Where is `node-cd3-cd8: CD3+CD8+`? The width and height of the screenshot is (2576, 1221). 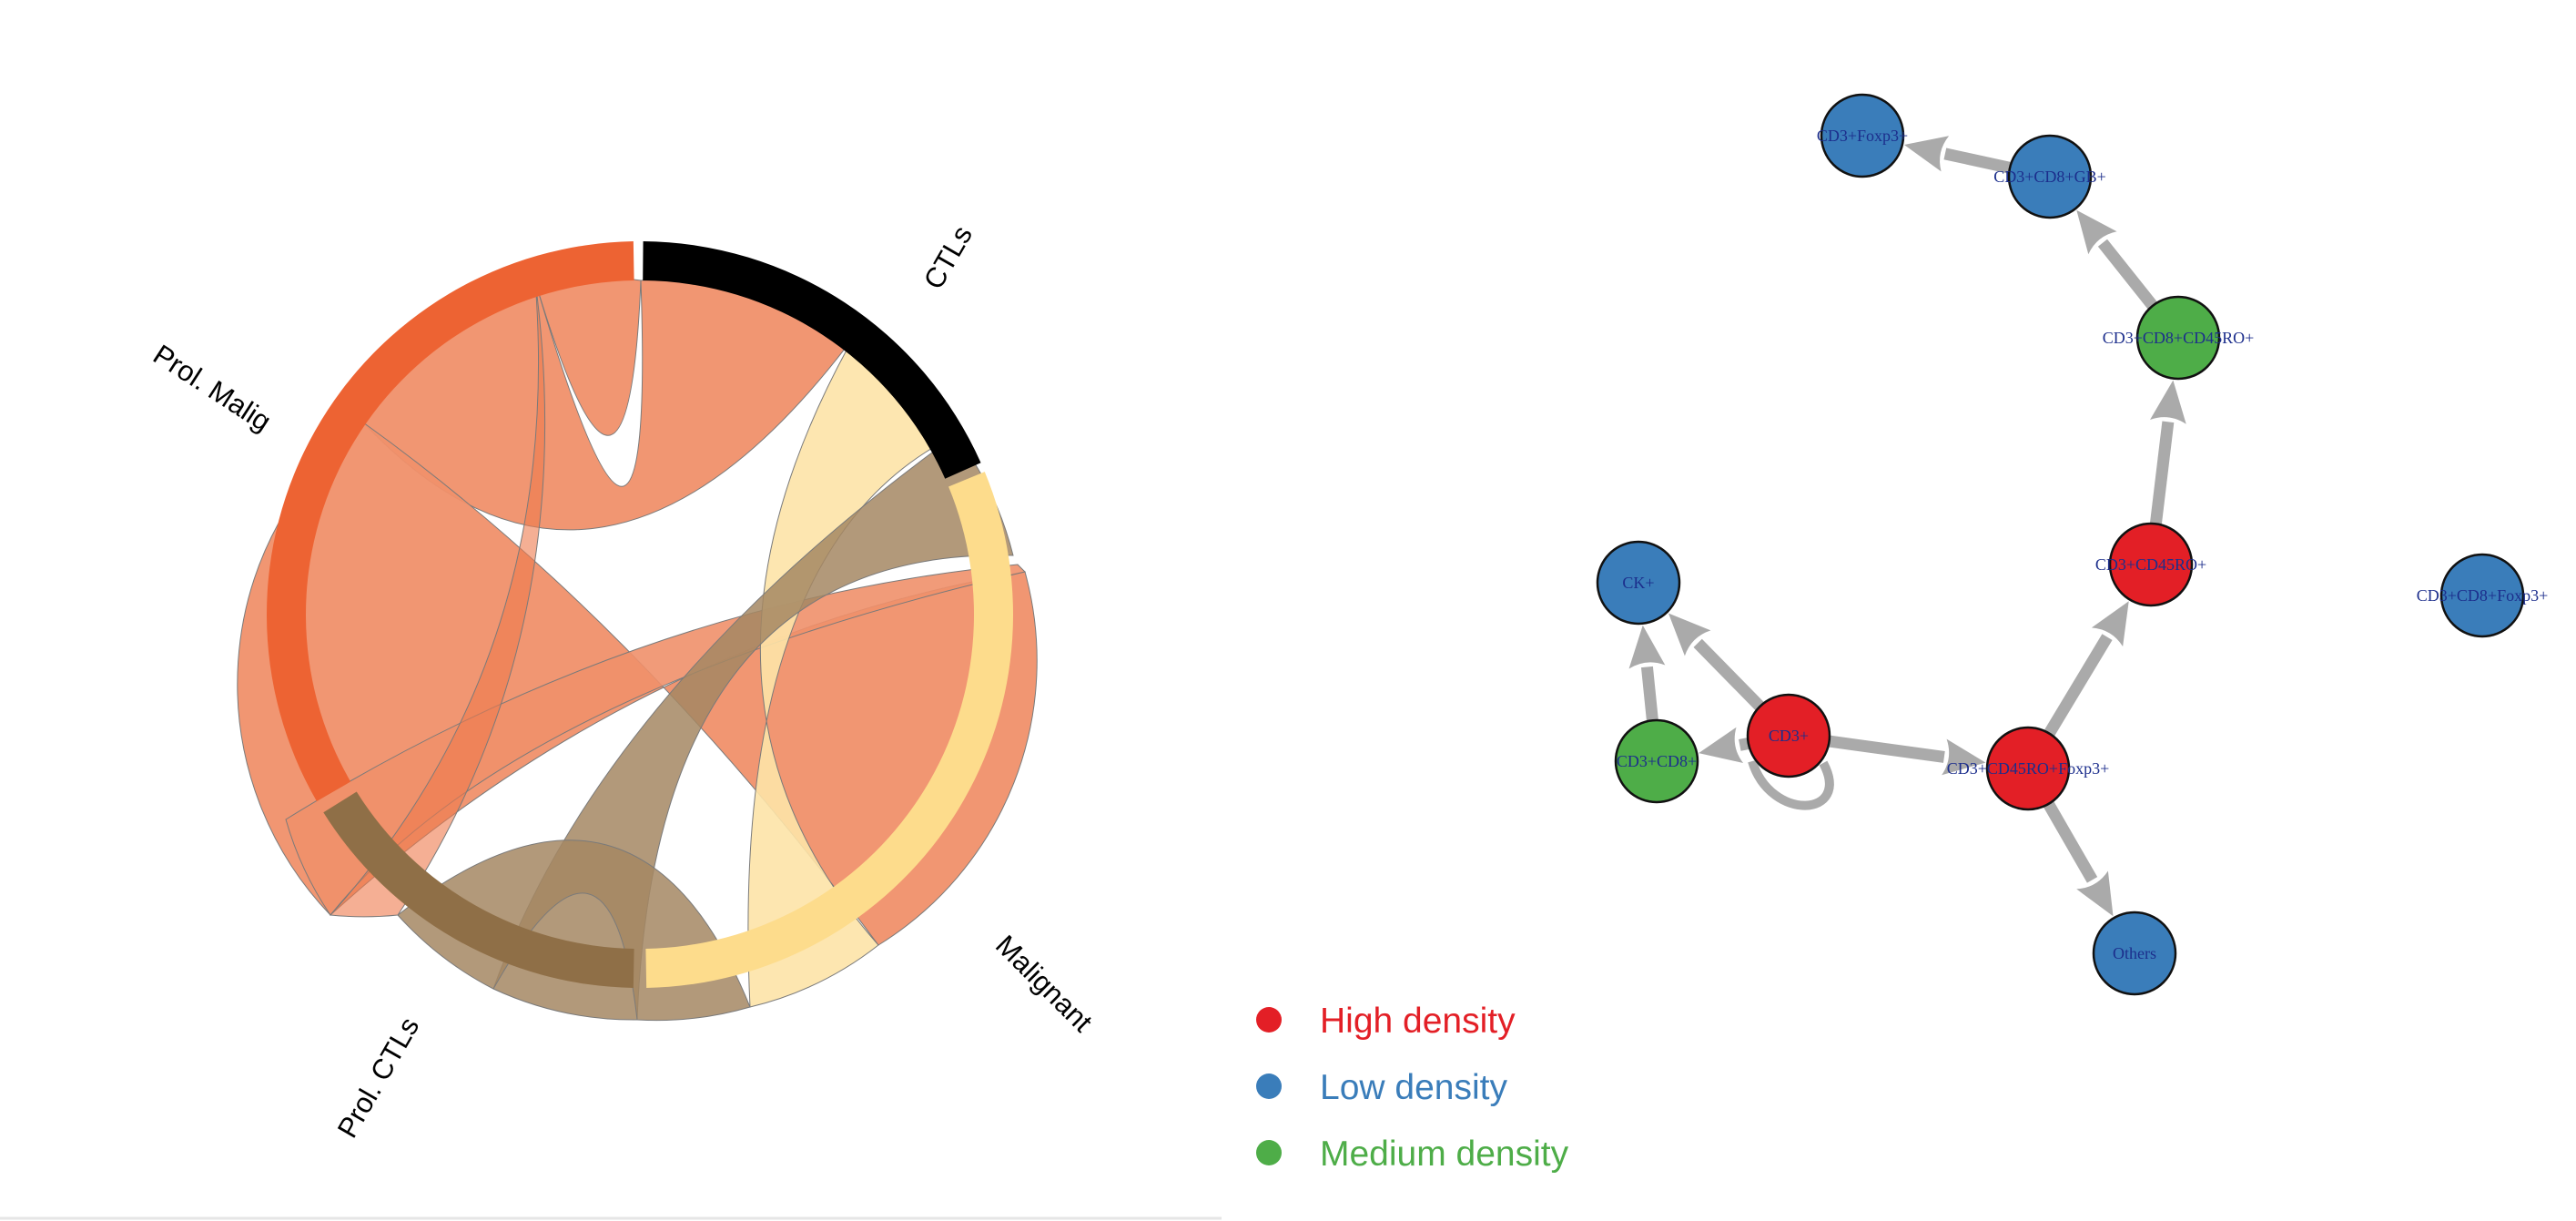 node-cd3-cd8: CD3+CD8+ is located at coordinates (1656, 761).